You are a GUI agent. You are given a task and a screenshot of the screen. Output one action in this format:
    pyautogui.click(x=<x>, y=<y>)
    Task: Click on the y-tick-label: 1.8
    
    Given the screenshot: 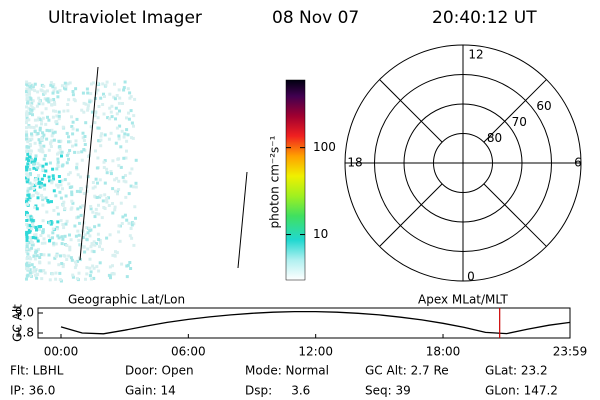 What is the action you would take?
    pyautogui.click(x=24, y=333)
    